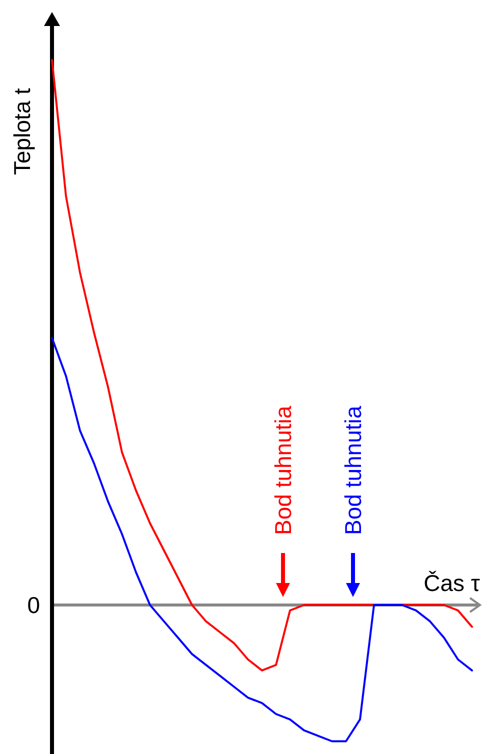 This screenshot has width=482, height=754. What do you see at coordinates (452, 583) in the screenshot?
I see `x-axis-title: Čas τ` at bounding box center [452, 583].